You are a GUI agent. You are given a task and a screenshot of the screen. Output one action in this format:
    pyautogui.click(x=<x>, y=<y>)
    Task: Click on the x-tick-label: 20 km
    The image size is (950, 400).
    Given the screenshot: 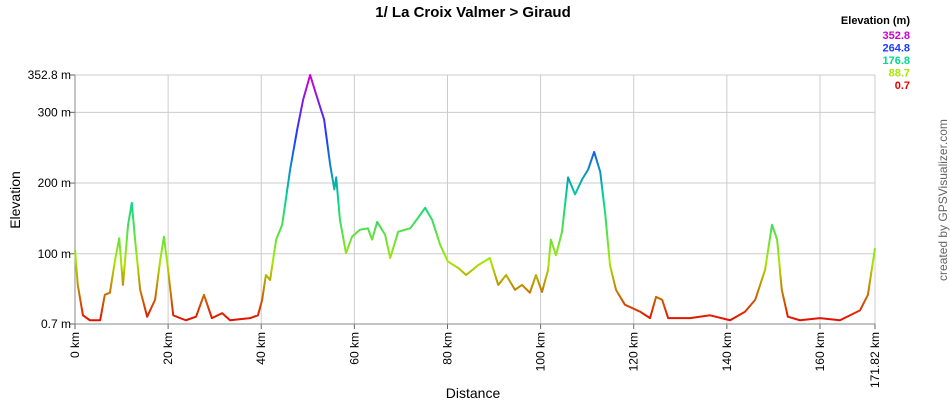 What is the action you would take?
    pyautogui.click(x=168, y=348)
    